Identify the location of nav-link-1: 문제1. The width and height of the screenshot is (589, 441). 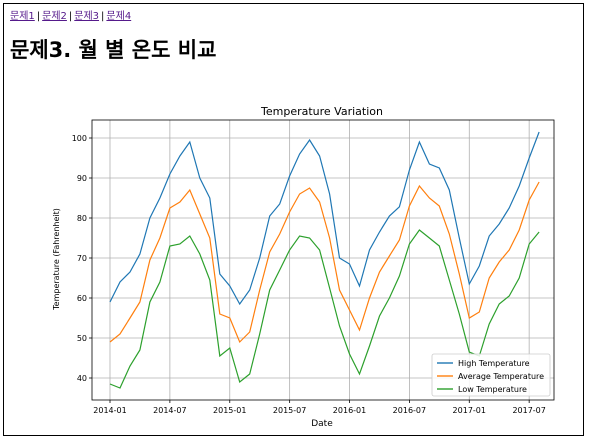
(22, 16).